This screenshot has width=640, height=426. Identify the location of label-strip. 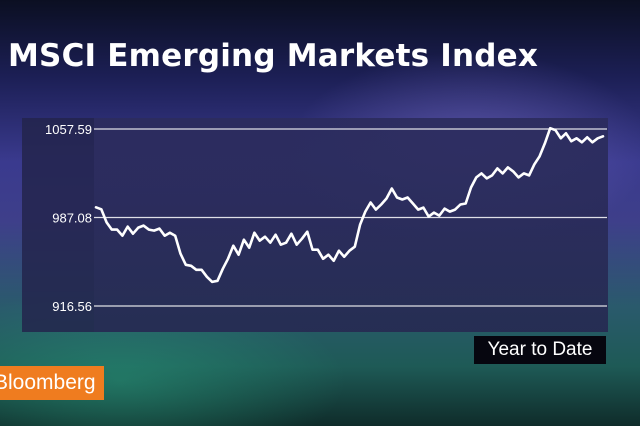
(58, 225).